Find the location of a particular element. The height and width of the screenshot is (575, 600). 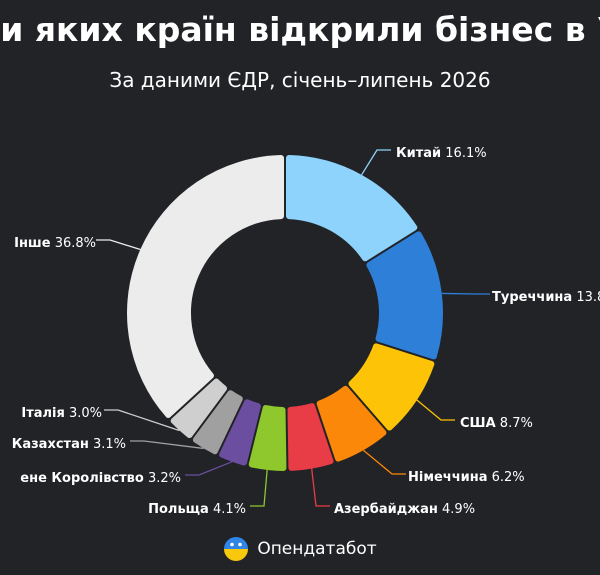

slice-label-4: Азербайджан 4.9% is located at coordinates (404, 509).